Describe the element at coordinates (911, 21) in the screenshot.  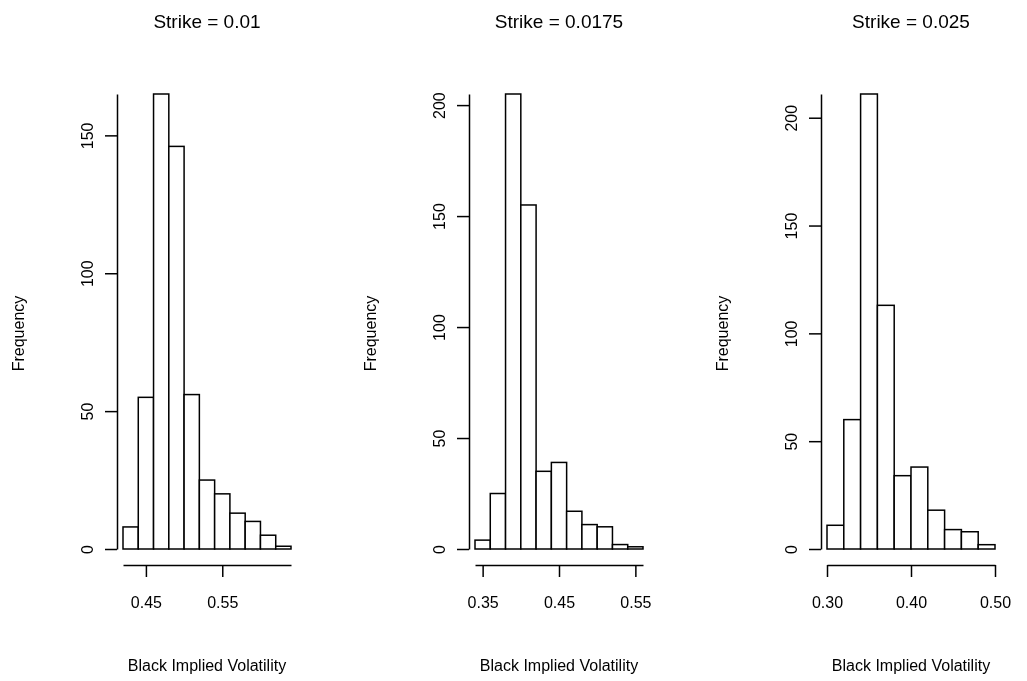
I see `chart-title: Strike = 0.025` at that location.